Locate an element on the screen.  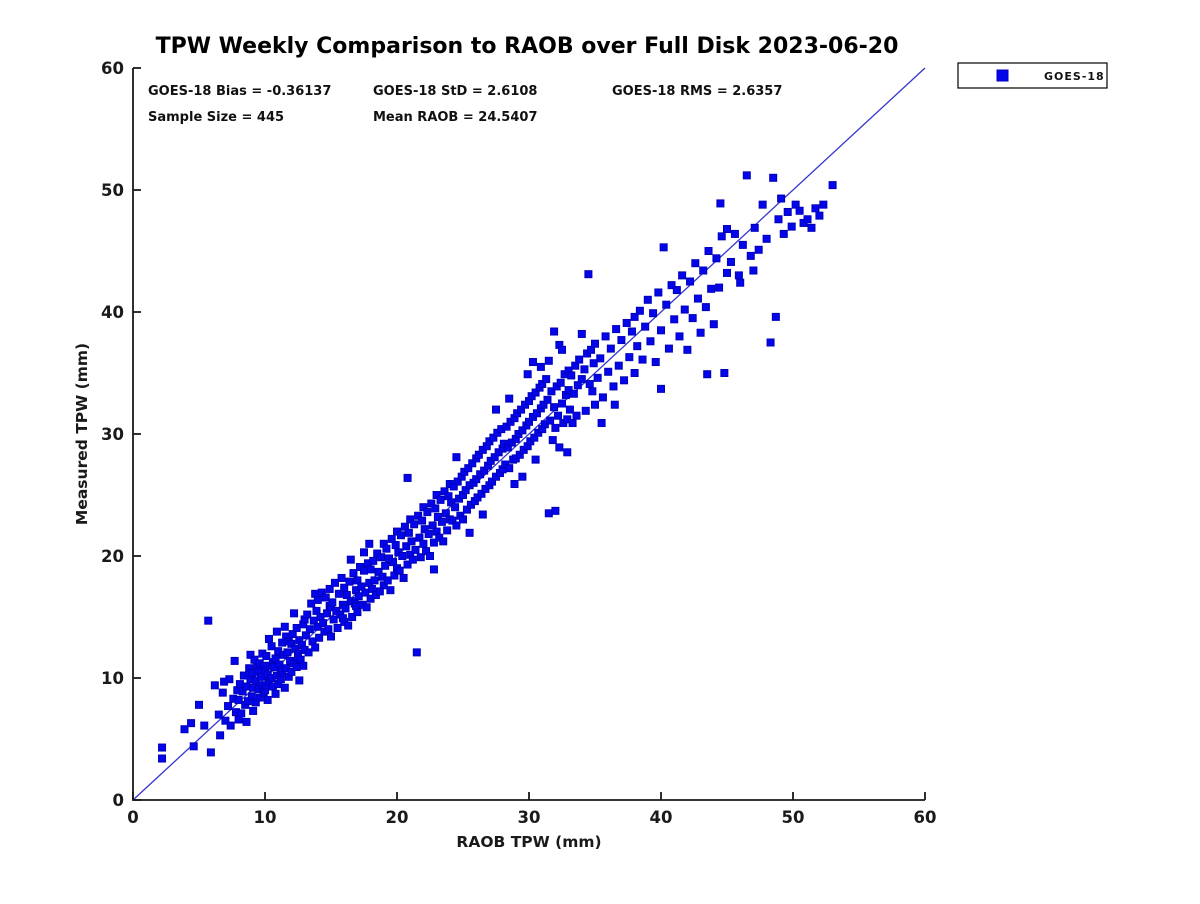
stat-mean-raob: Mean RAOB = 24.5407 is located at coordinates (455, 117).